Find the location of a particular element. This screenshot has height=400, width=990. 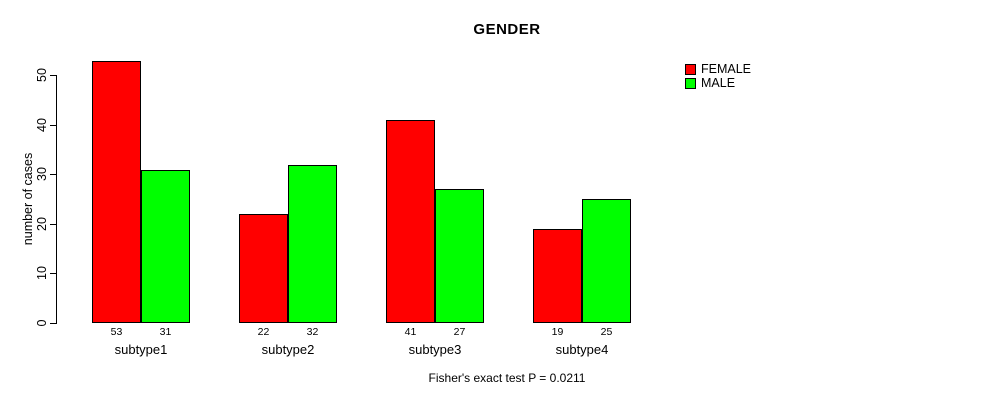

bar-male-subtype1 is located at coordinates (165, 246).